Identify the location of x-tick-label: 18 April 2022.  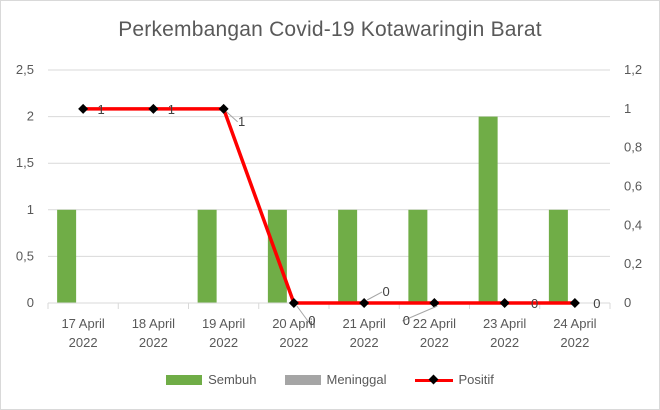
(153, 333).